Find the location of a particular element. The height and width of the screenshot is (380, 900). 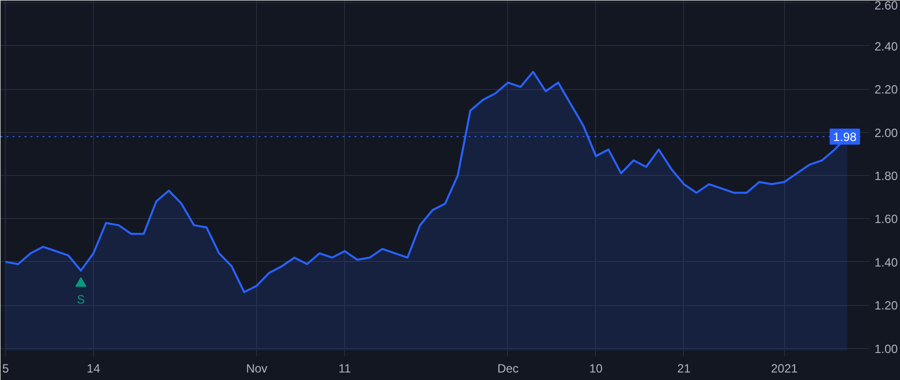

x-tick-label: Dec is located at coordinates (508, 369).